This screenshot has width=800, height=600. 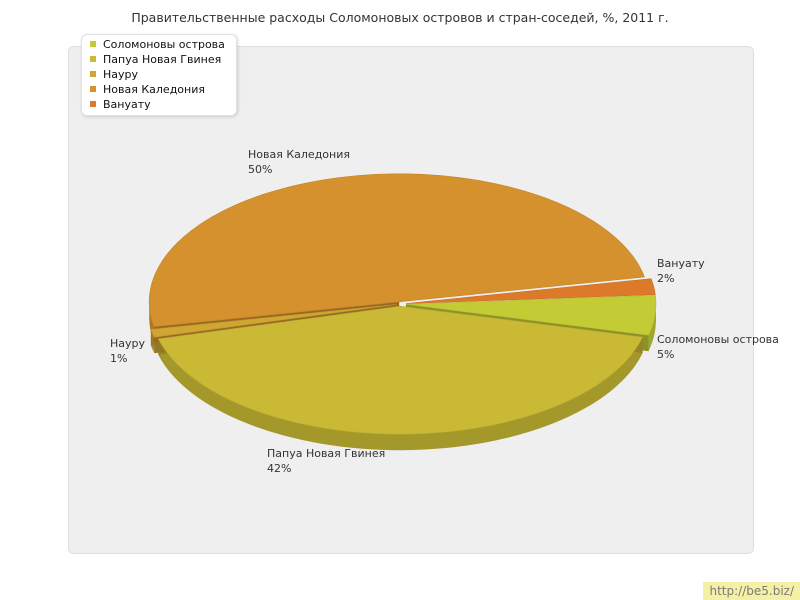 I want to click on legend-label: Соломоновы острова, so click(x=164, y=44).